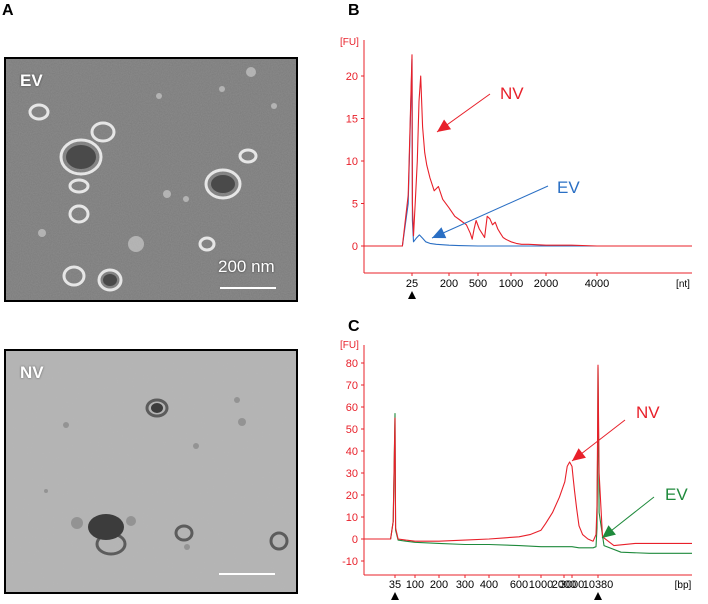  I want to click on y-tick-label-c: 30, so click(352, 474).